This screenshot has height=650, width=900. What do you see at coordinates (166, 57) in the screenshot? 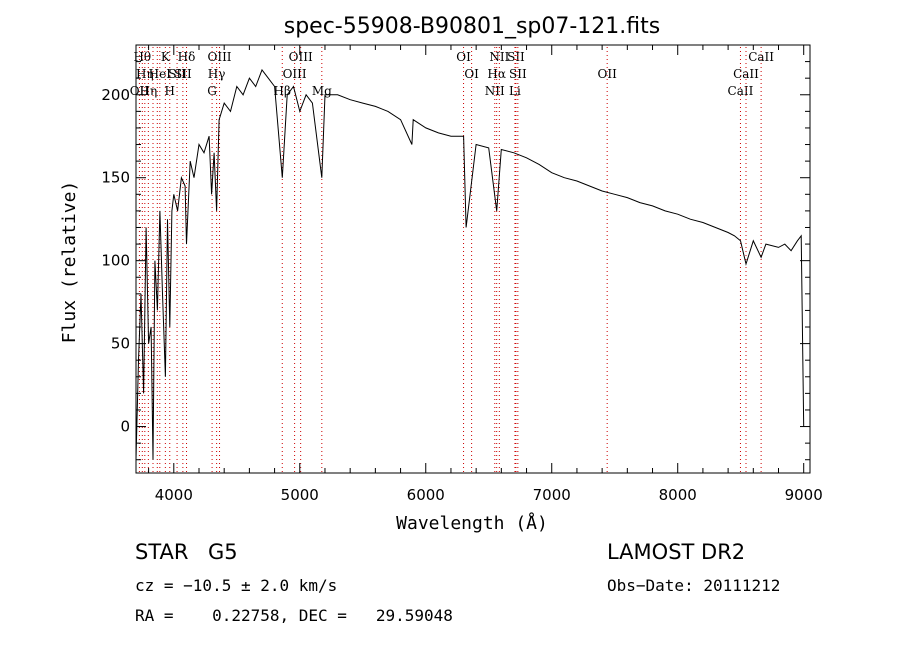
I see `line-label: K` at bounding box center [166, 57].